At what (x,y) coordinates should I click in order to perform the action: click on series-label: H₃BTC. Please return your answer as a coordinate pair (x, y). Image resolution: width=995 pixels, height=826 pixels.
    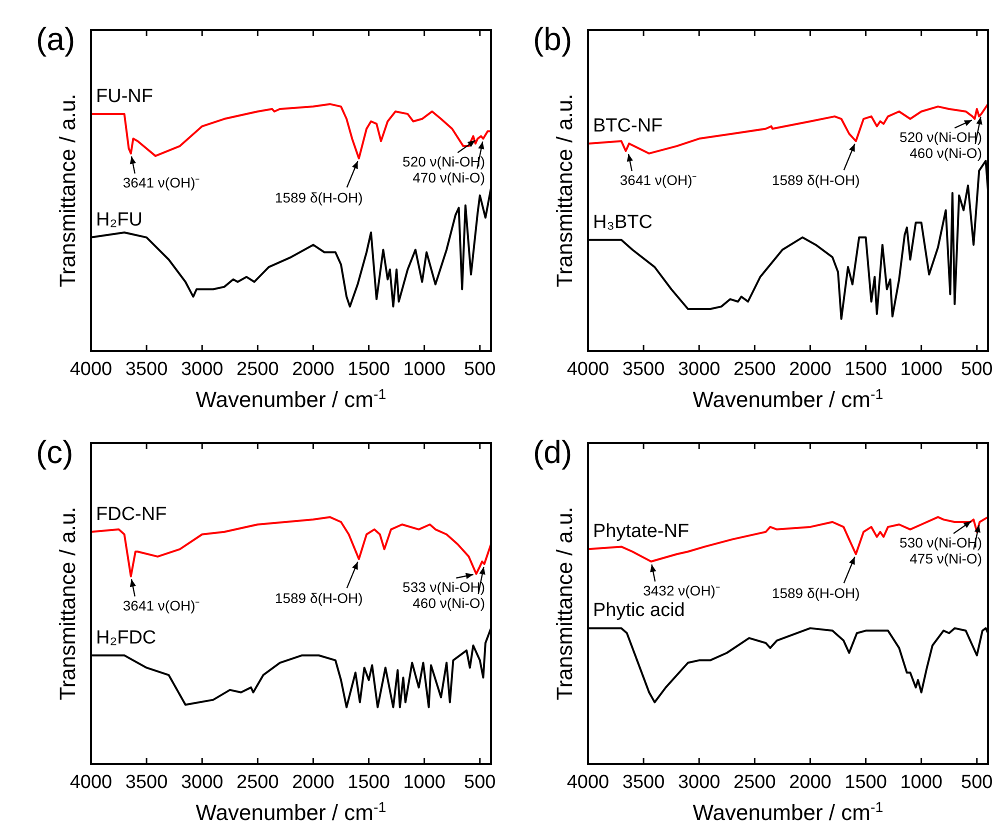
    Looking at the image, I should click on (622, 222).